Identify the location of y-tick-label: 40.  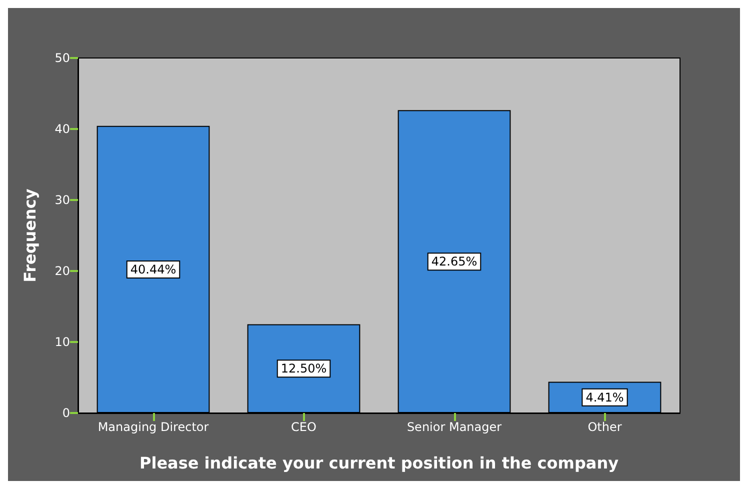
(62, 129).